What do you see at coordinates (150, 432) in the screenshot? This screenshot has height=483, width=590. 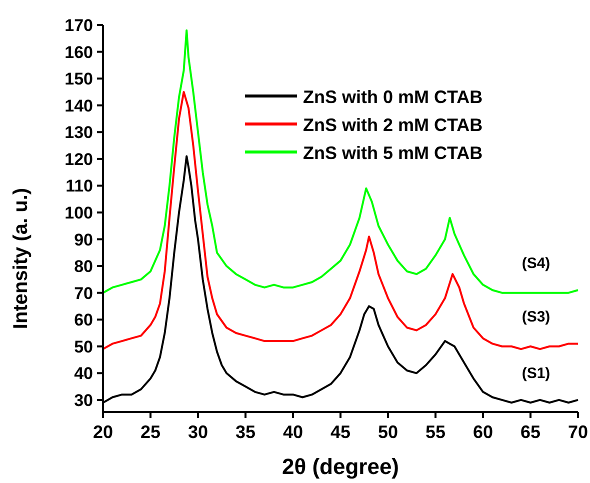 I see `x-tick-label: 25` at bounding box center [150, 432].